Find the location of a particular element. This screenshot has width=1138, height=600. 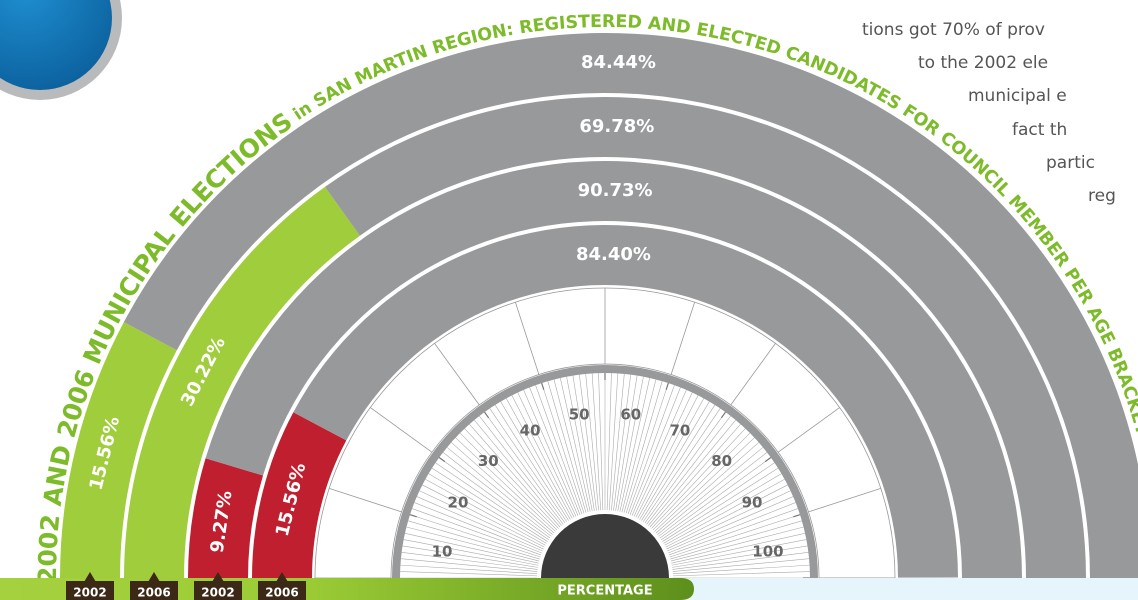

side-text: reg is located at coordinates (1102, 196).